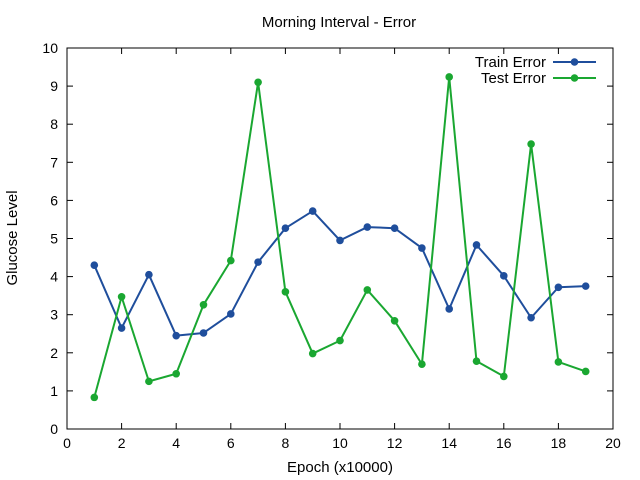 The image size is (640, 480). What do you see at coordinates (67, 443) in the screenshot?
I see `x-tick-label: 0` at bounding box center [67, 443].